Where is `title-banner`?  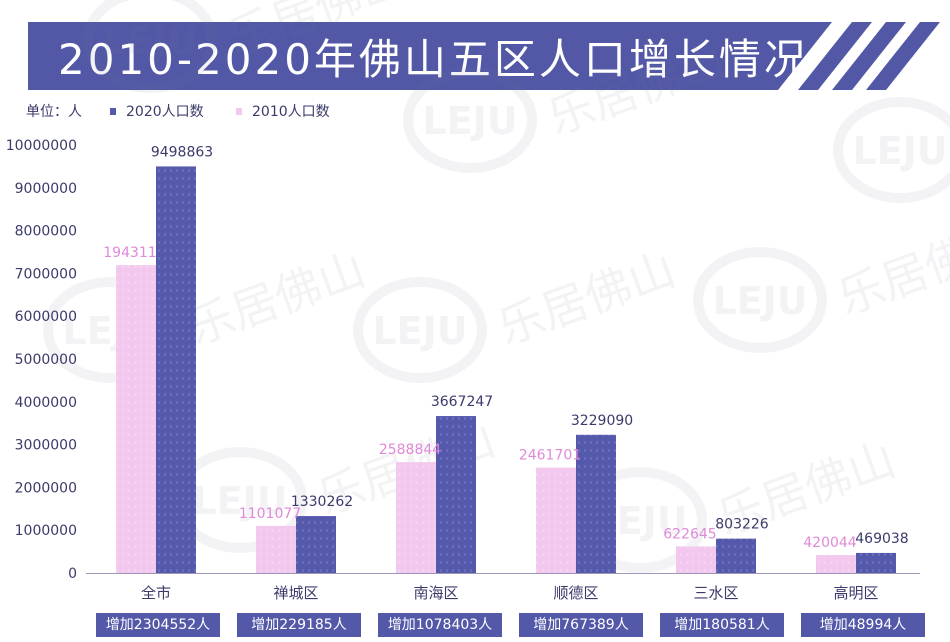 title-banner is located at coordinates (484, 56).